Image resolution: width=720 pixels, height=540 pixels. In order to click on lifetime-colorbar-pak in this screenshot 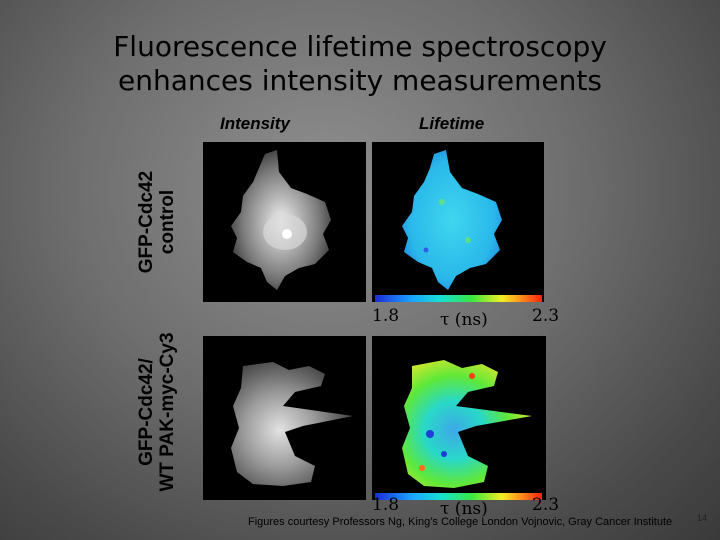, I will do `click(458, 496)`.